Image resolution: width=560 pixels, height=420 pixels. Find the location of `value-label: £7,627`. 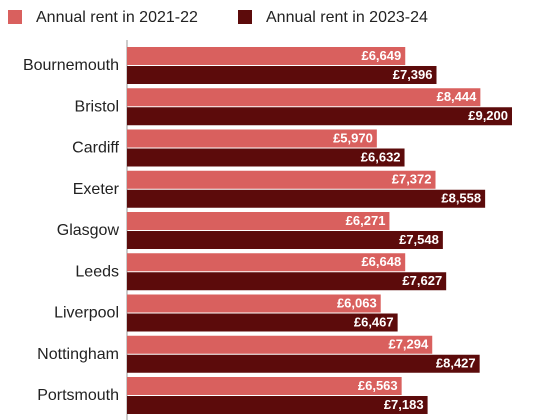

value-label: £7,627 is located at coordinates (422, 280).